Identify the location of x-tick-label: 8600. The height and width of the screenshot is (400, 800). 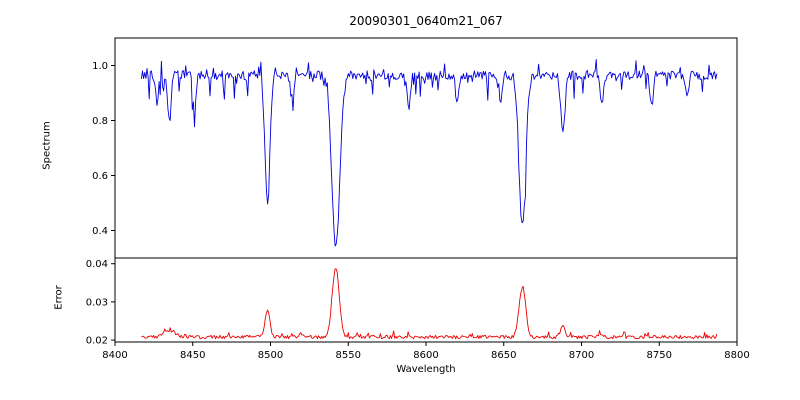
(425, 355).